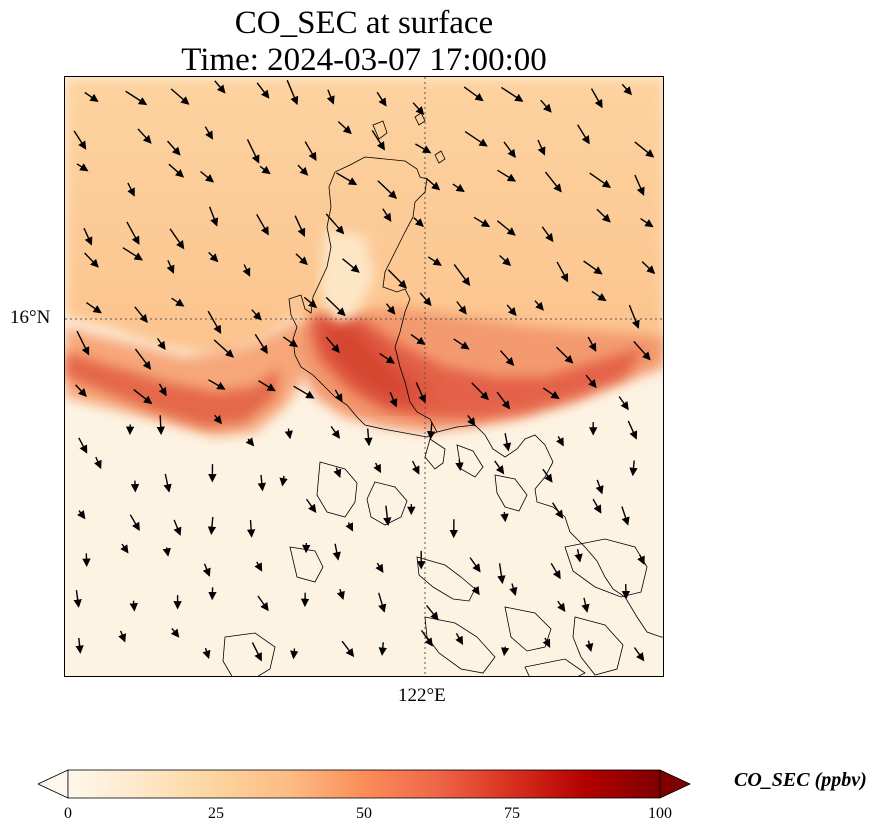 The height and width of the screenshot is (836, 883). Describe the element at coordinates (216, 813) in the screenshot. I see `colorbar-tick-25: 25` at that location.